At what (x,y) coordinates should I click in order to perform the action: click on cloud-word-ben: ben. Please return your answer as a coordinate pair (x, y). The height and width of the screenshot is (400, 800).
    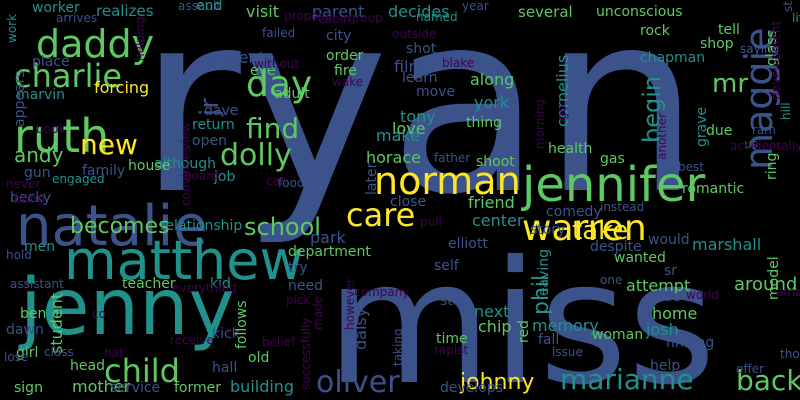
    Looking at the image, I should click on (33, 314).